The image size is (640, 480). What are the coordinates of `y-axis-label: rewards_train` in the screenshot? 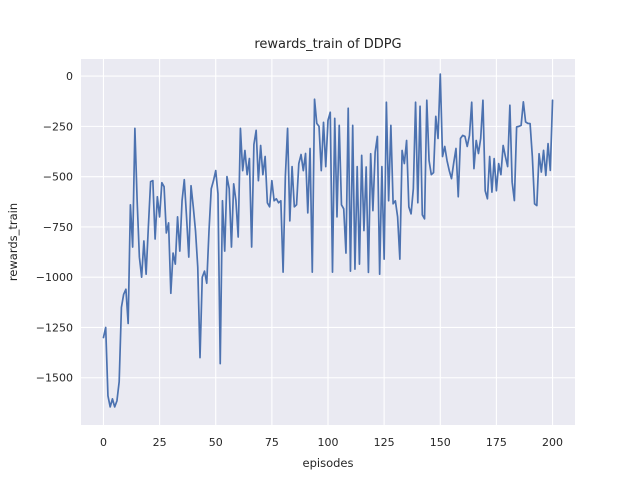 It's located at (13, 242).